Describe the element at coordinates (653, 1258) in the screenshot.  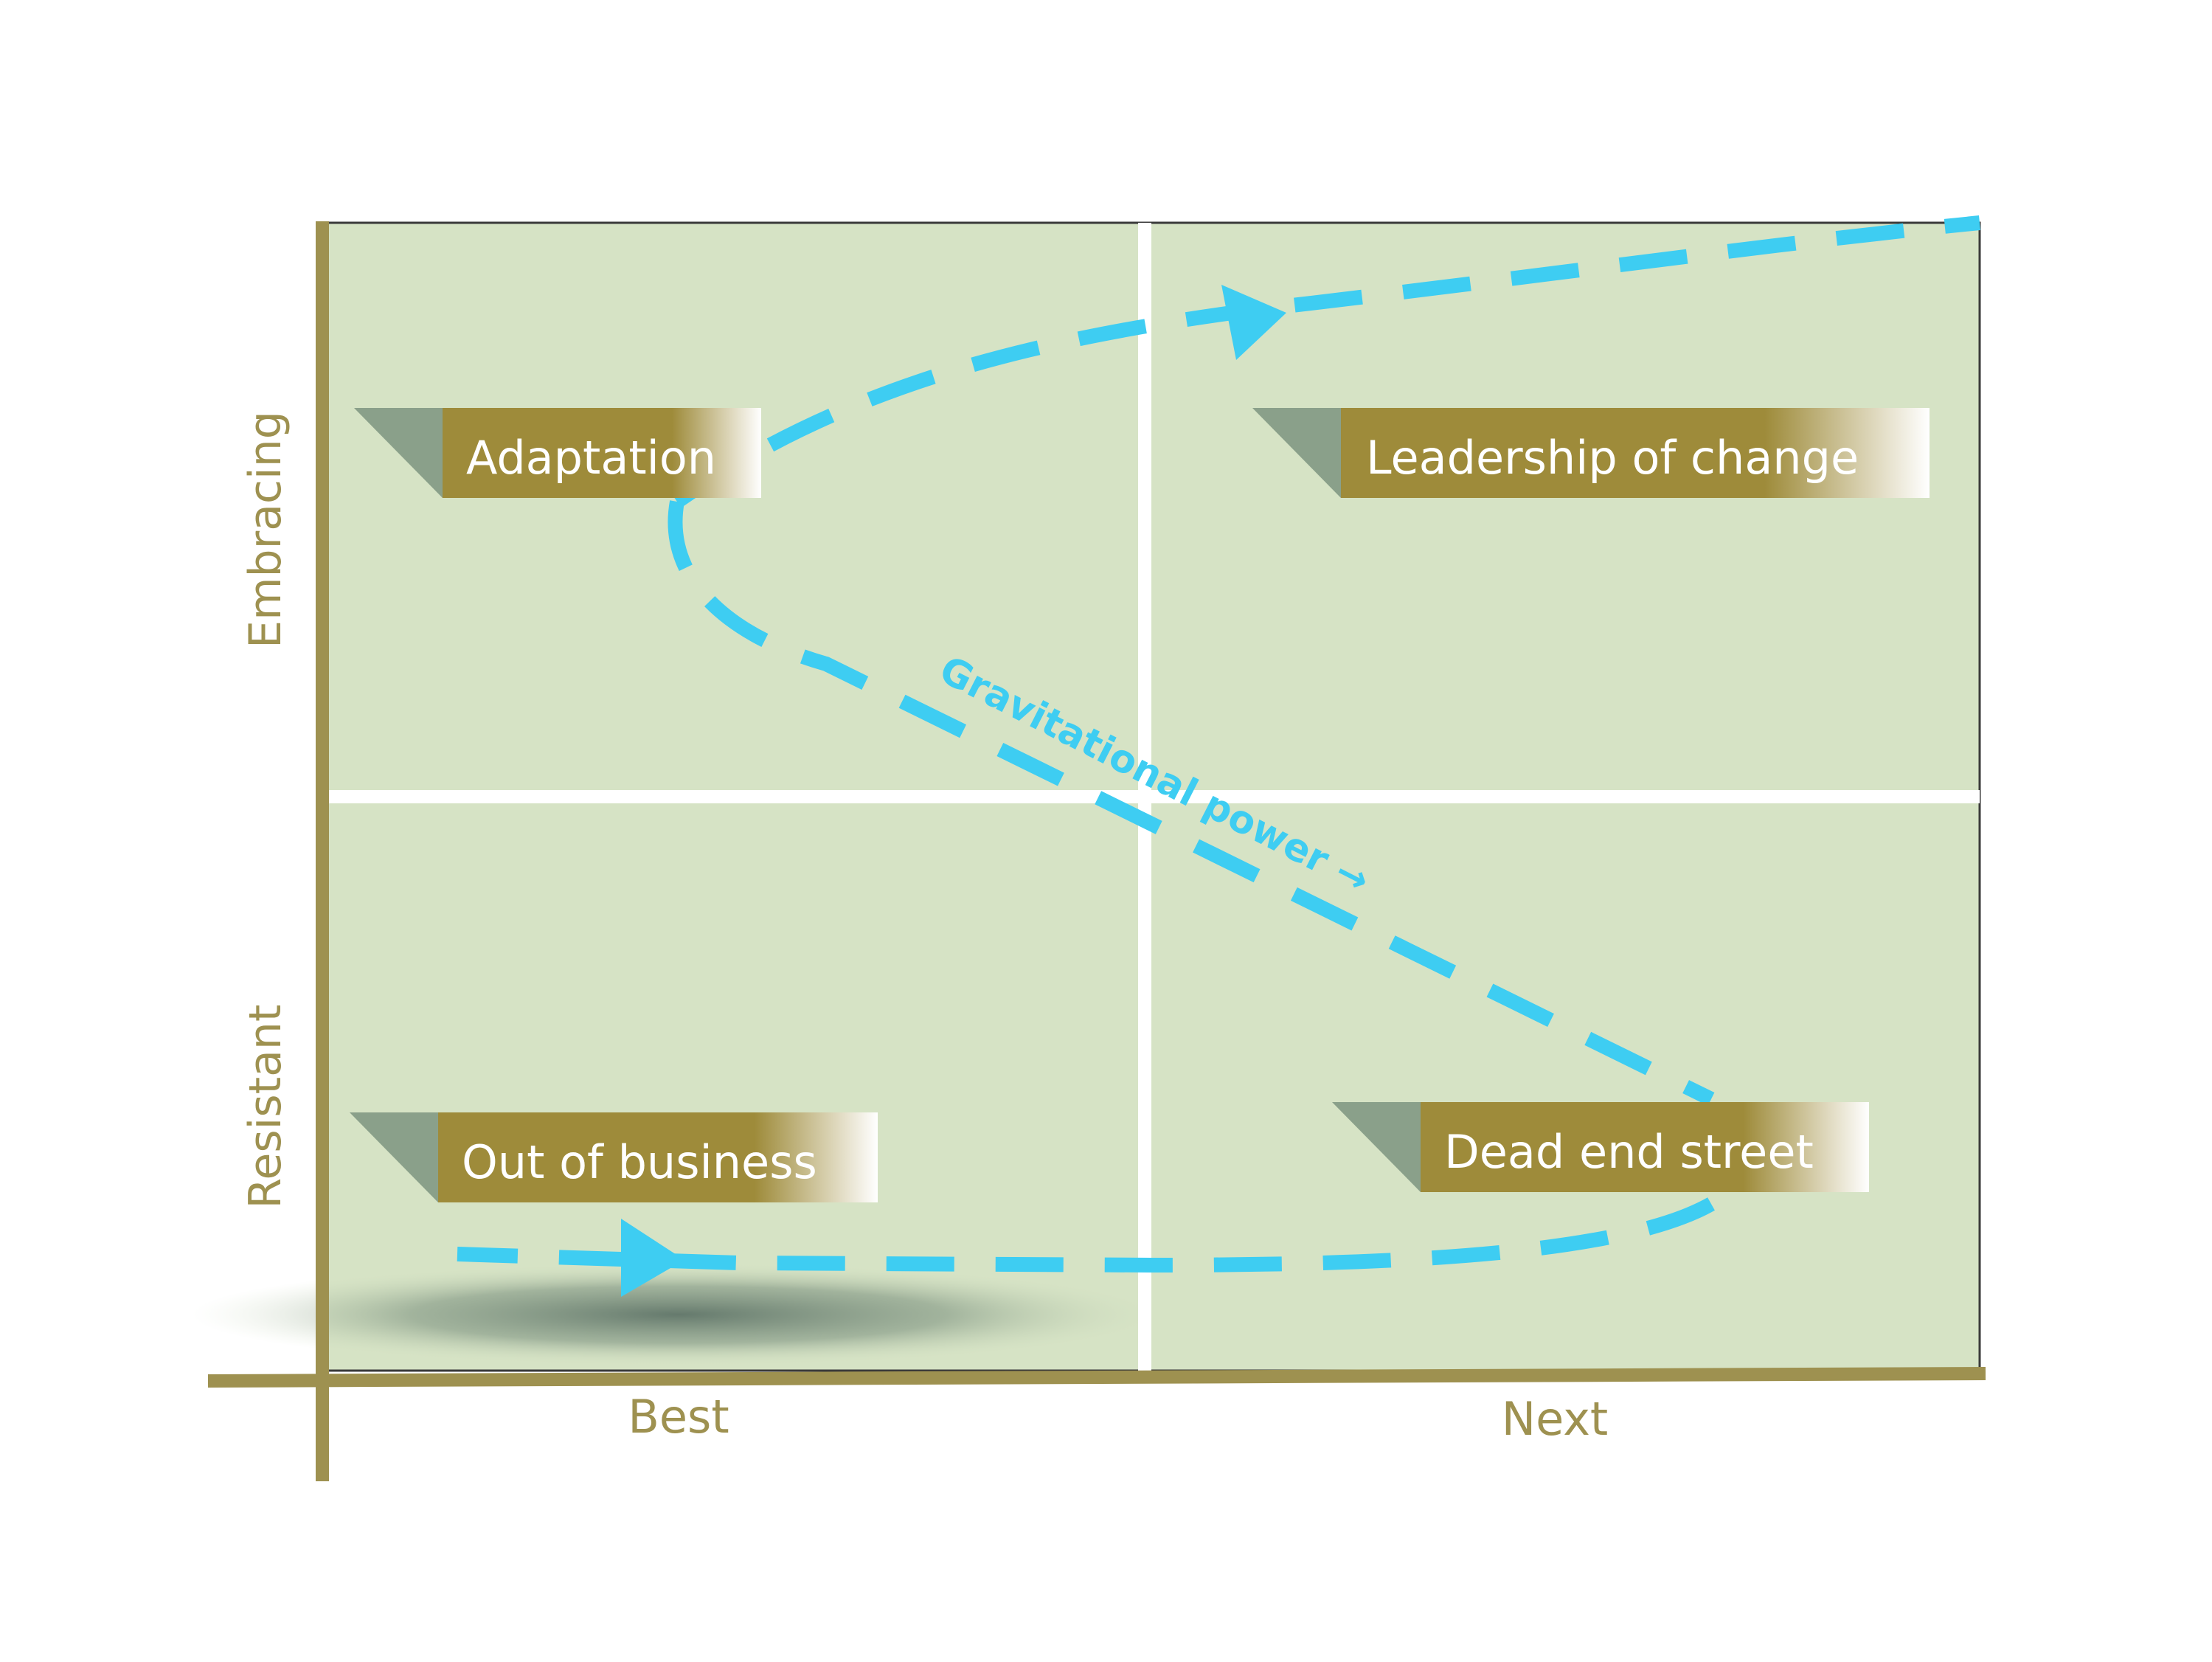
I see `arrow-head-bottom` at that location.